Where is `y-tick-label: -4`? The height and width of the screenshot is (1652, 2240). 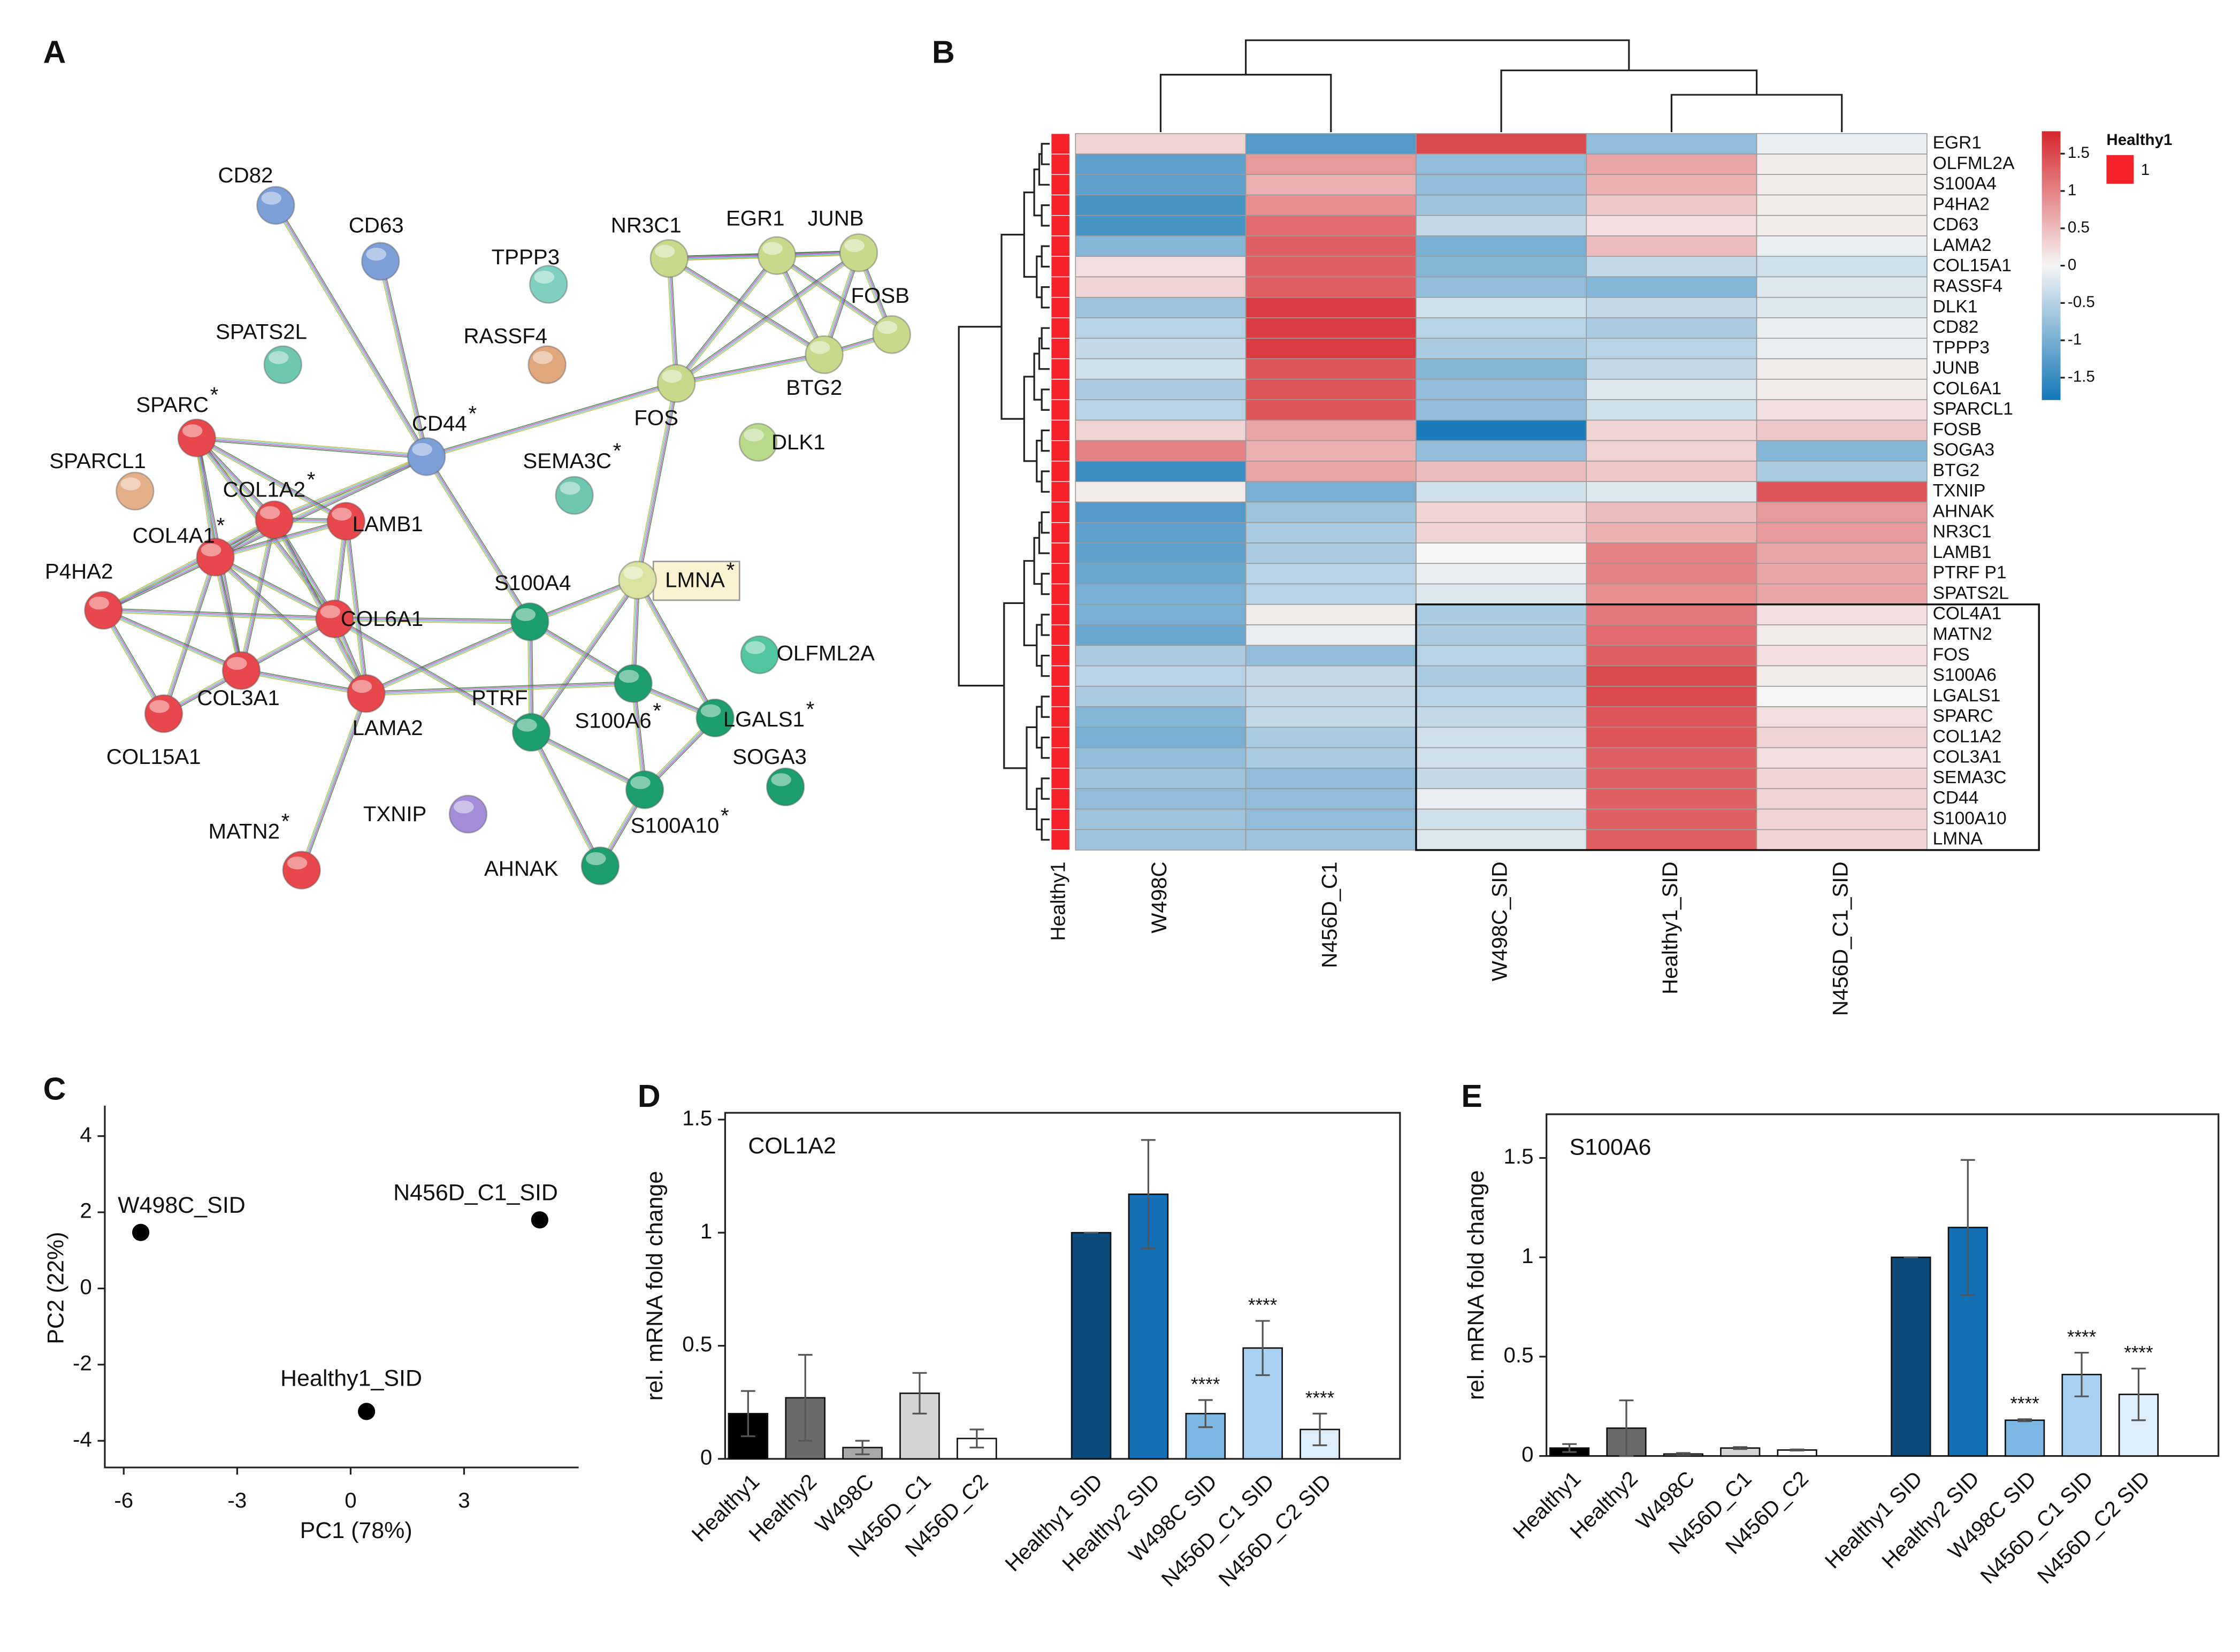 y-tick-label: -4 is located at coordinates (82, 1439).